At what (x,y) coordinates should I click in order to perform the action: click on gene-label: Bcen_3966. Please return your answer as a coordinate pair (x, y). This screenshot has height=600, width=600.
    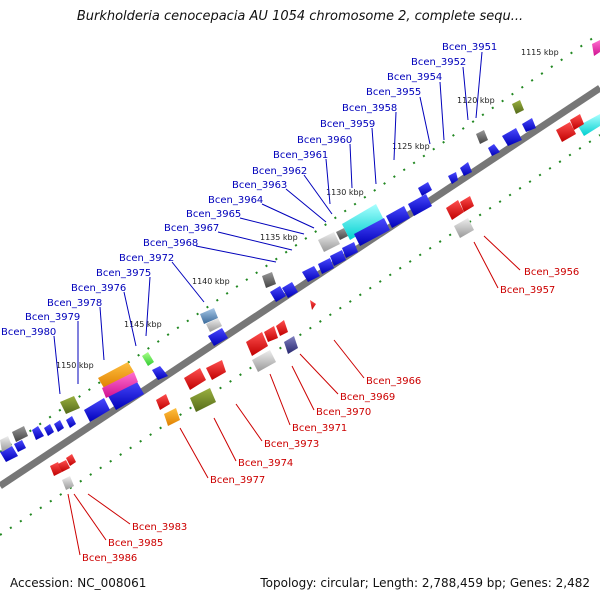
    Looking at the image, I should click on (393, 381).